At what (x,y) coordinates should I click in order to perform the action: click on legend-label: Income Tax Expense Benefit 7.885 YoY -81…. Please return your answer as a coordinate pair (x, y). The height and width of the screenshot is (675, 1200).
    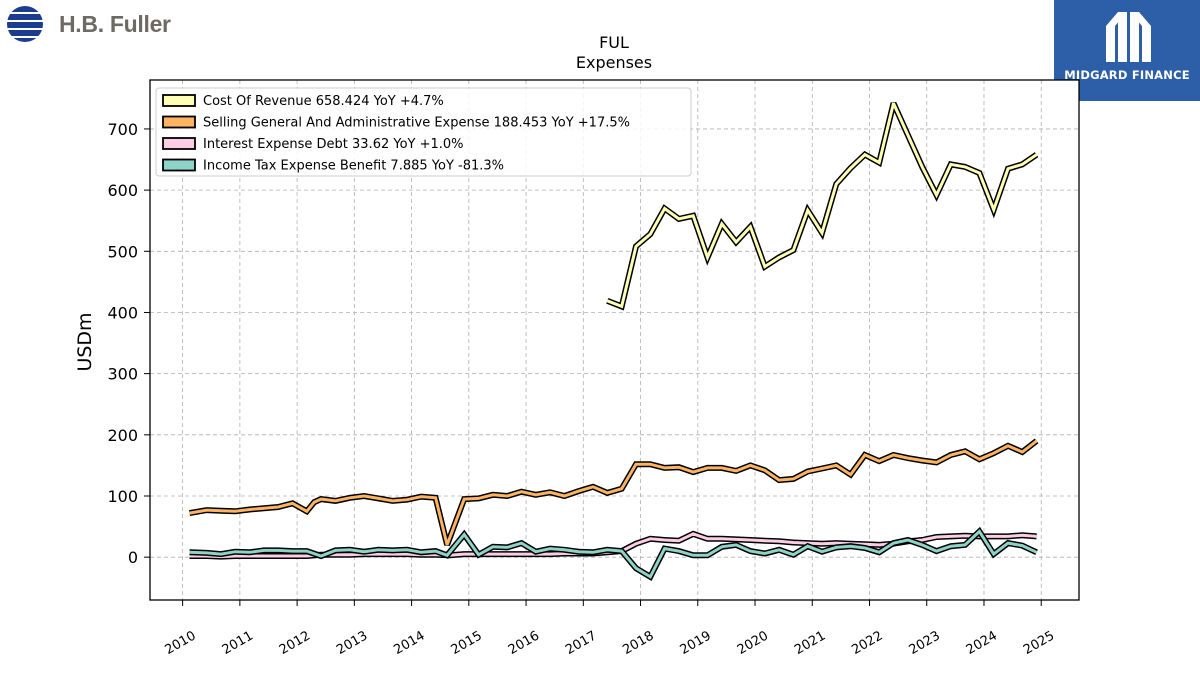
    Looking at the image, I should click on (353, 166).